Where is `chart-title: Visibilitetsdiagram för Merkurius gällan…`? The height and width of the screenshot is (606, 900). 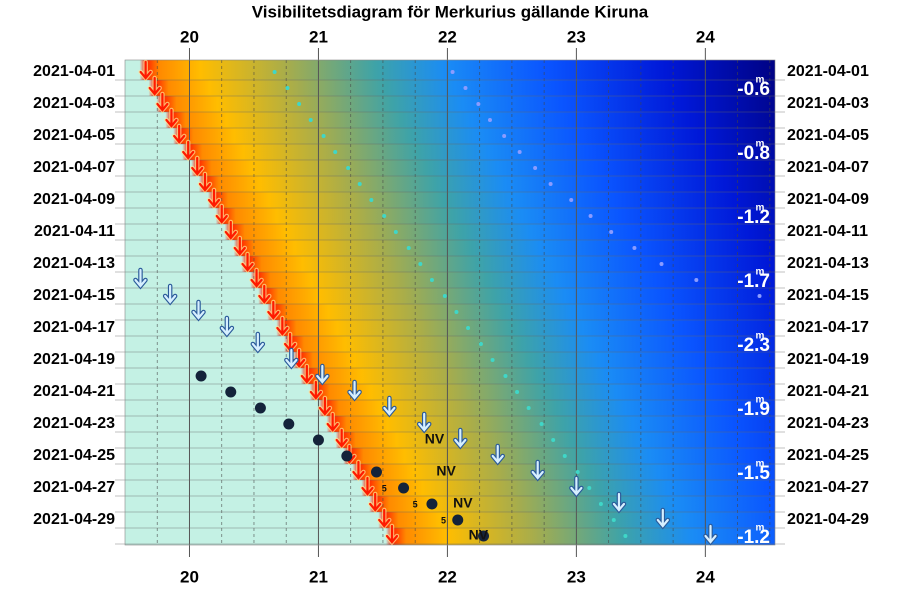
chart-title: Visibilitetsdiagram för Merkurius gällan… is located at coordinates (450, 11).